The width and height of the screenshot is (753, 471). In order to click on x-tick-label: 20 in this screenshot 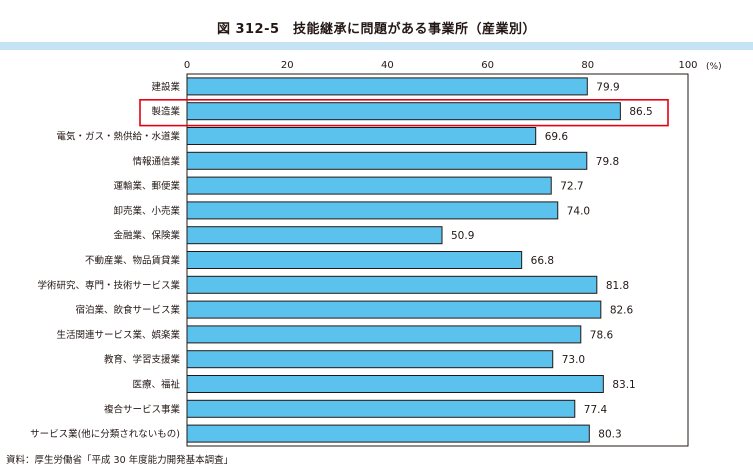, I will do `click(287, 65)`.